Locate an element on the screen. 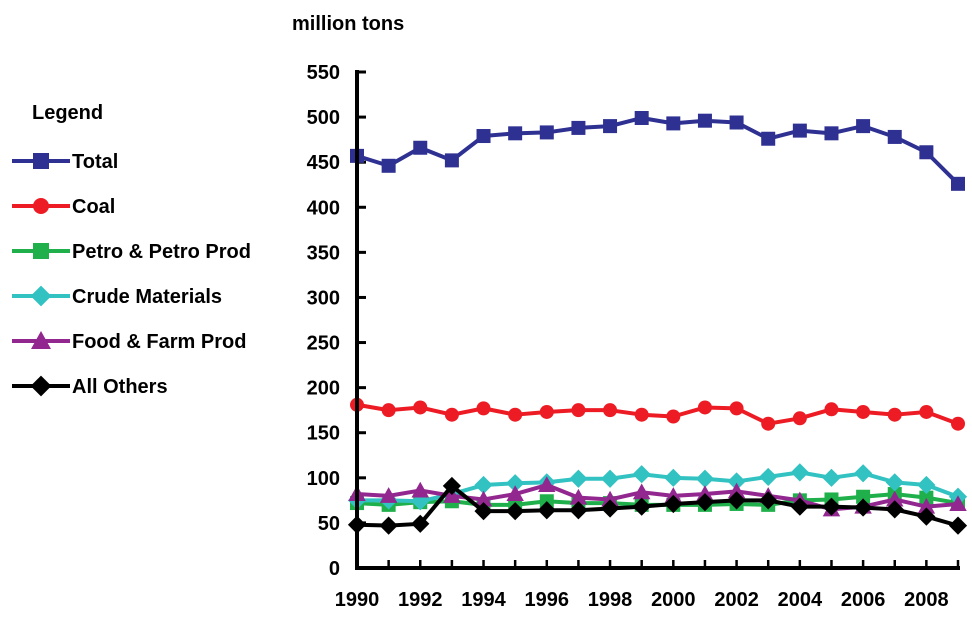 The image size is (972, 618). y-tick-label: 150 is located at coordinates (323, 434).